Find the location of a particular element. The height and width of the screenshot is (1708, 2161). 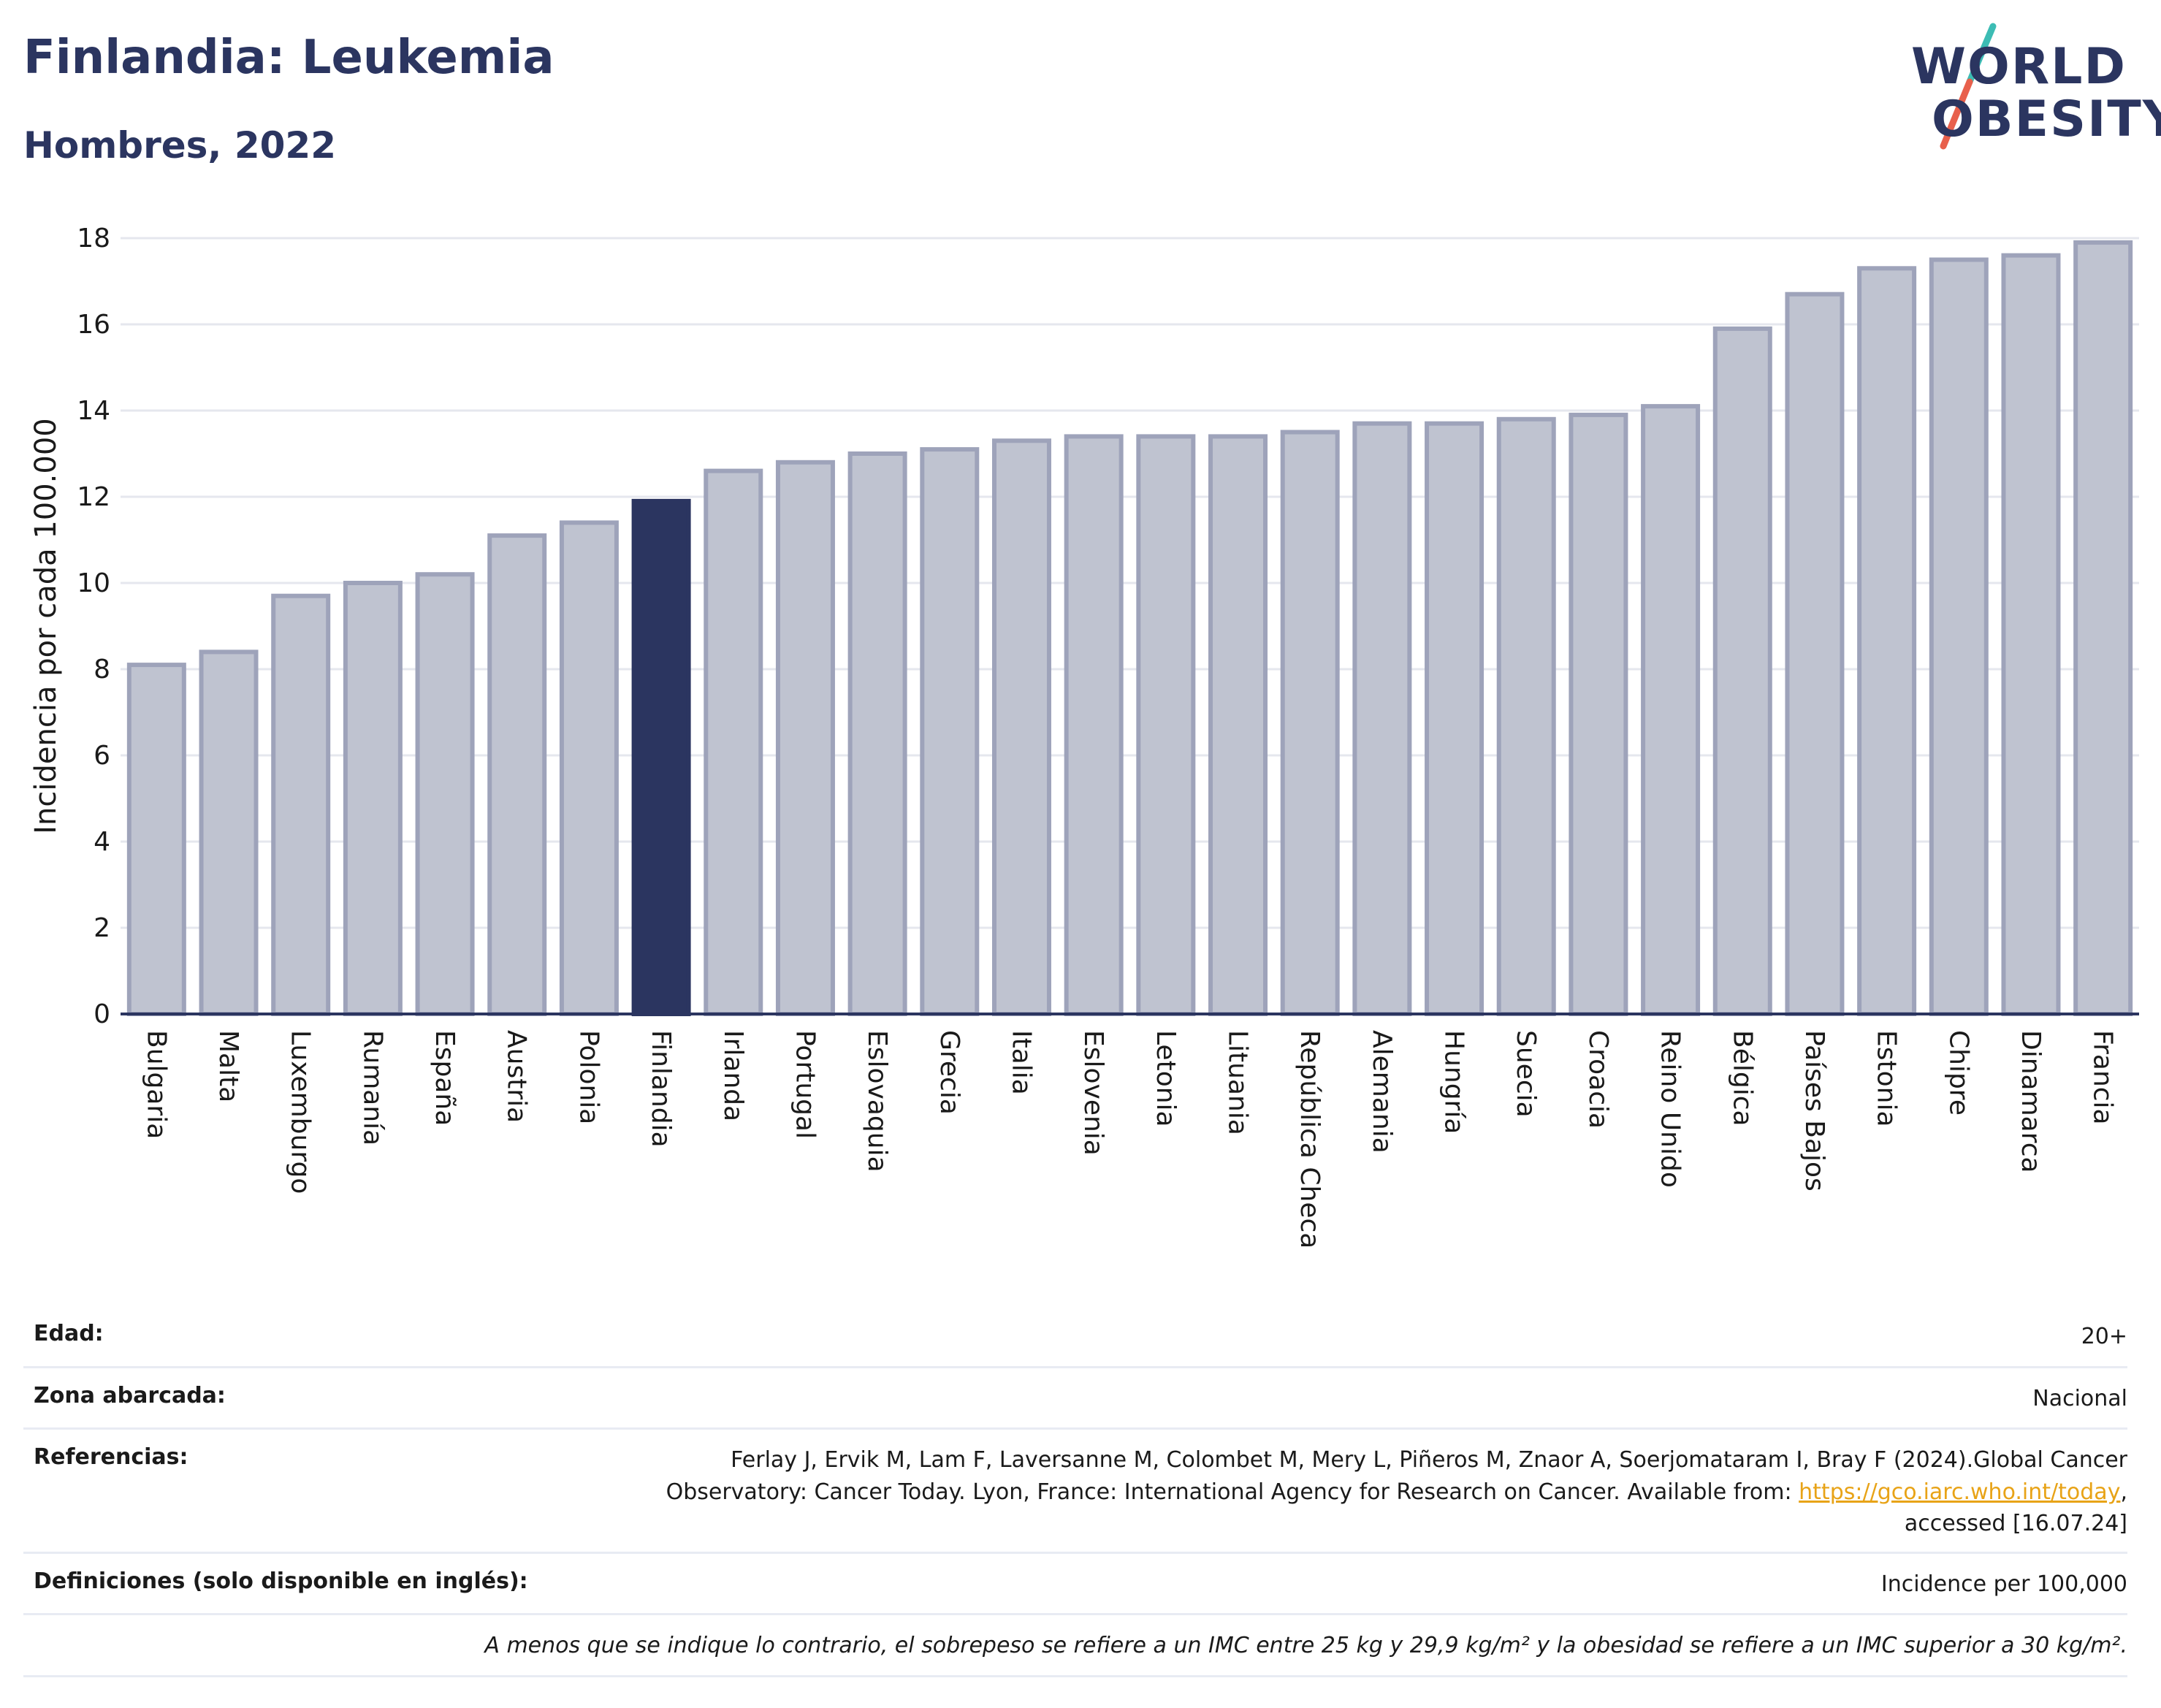

y-tick-label: 2 is located at coordinates (102, 928).